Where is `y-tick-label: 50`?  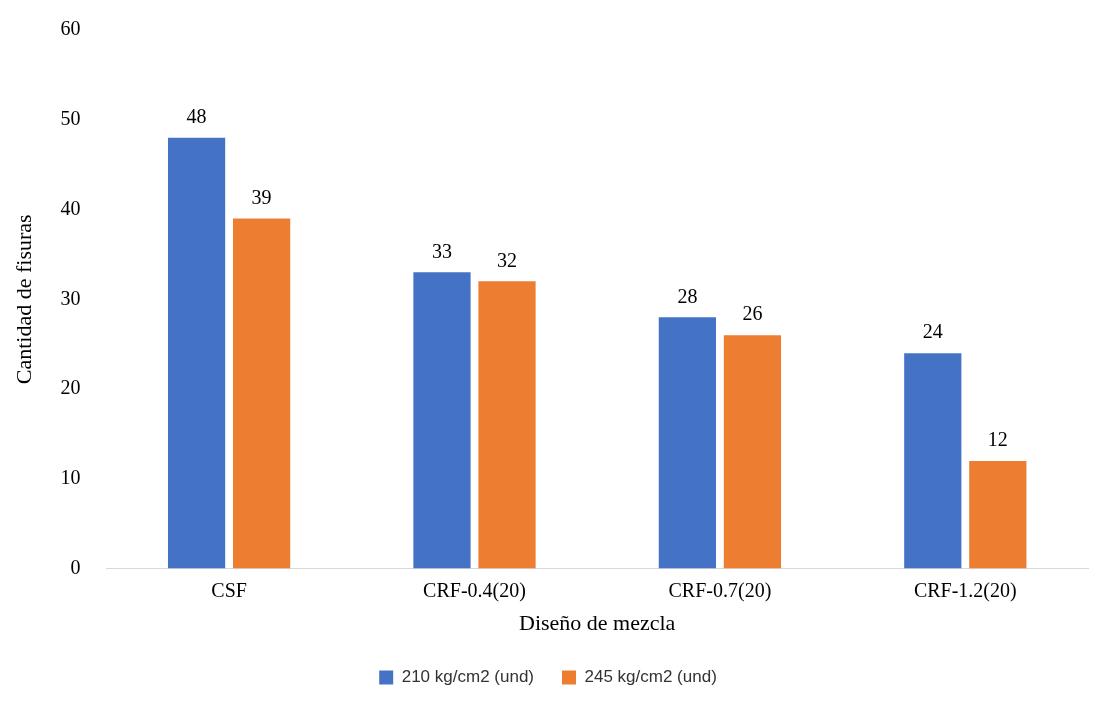
y-tick-label: 50 is located at coordinates (70, 118).